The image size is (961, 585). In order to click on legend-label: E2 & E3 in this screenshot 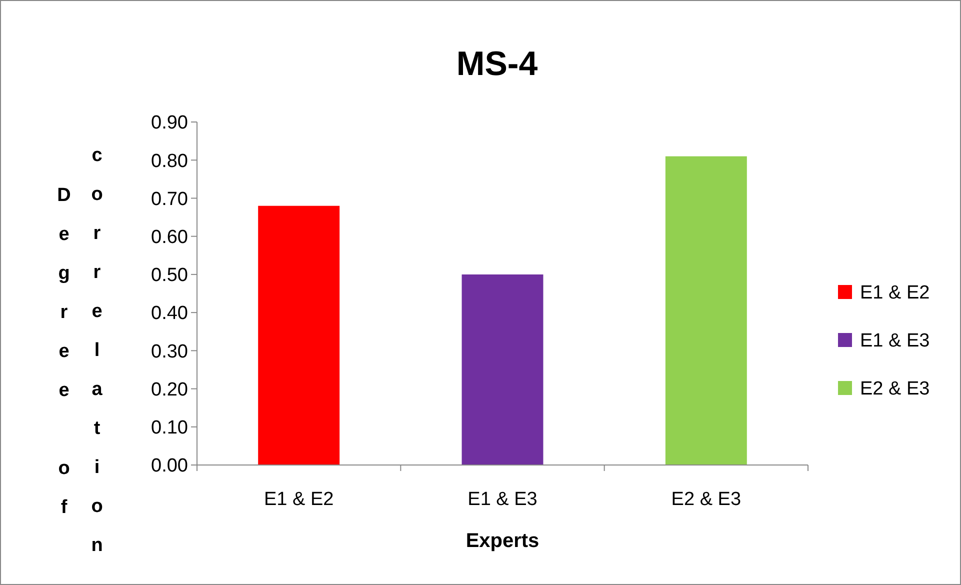, I will do `click(895, 389)`.